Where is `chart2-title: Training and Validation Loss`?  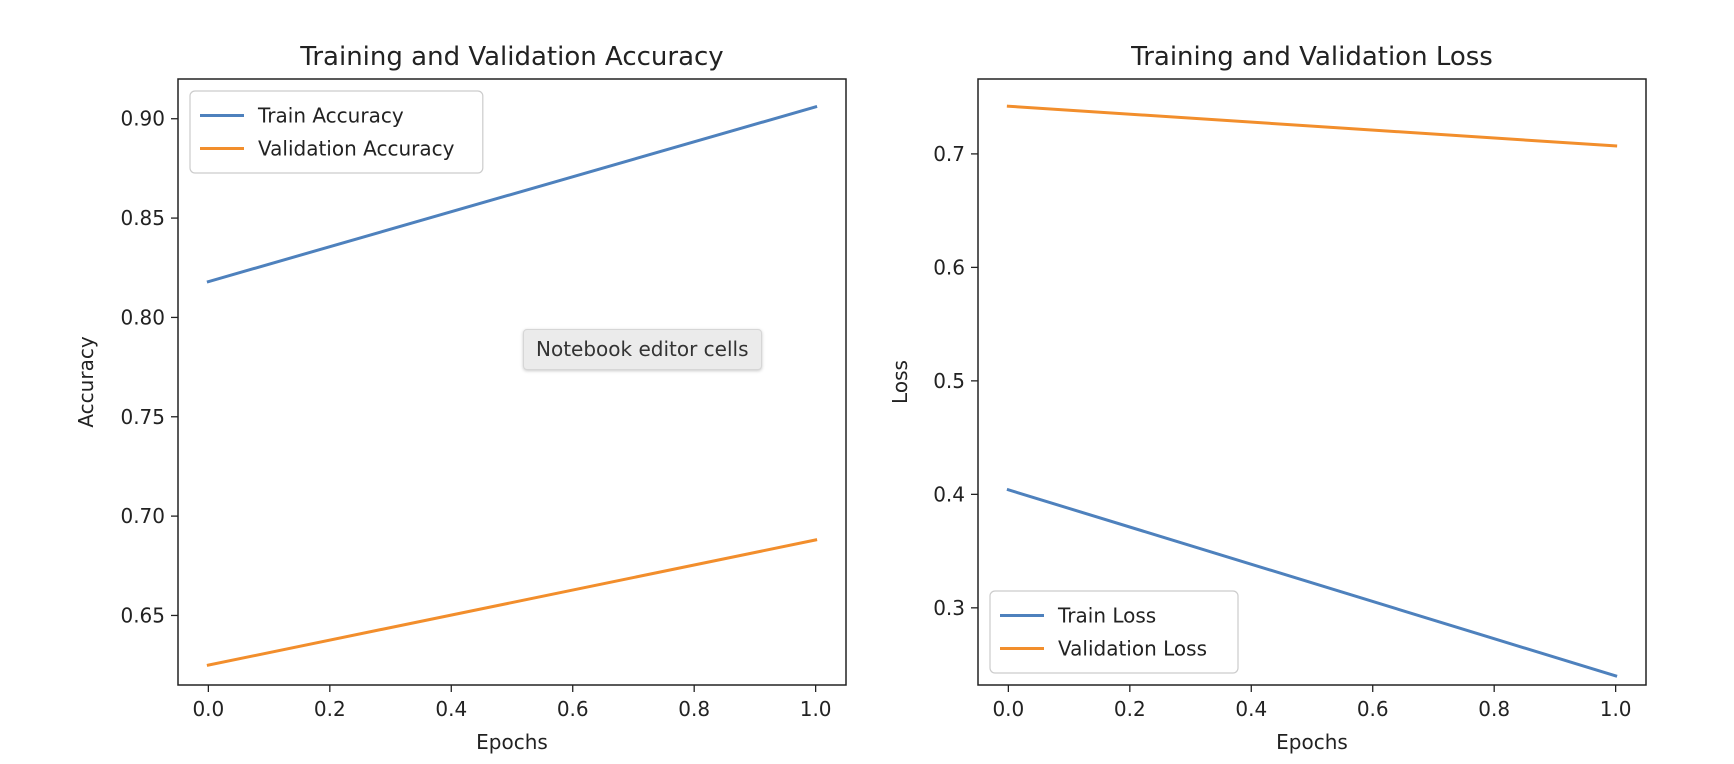
chart2-title: Training and Validation Loss is located at coordinates (1311, 57).